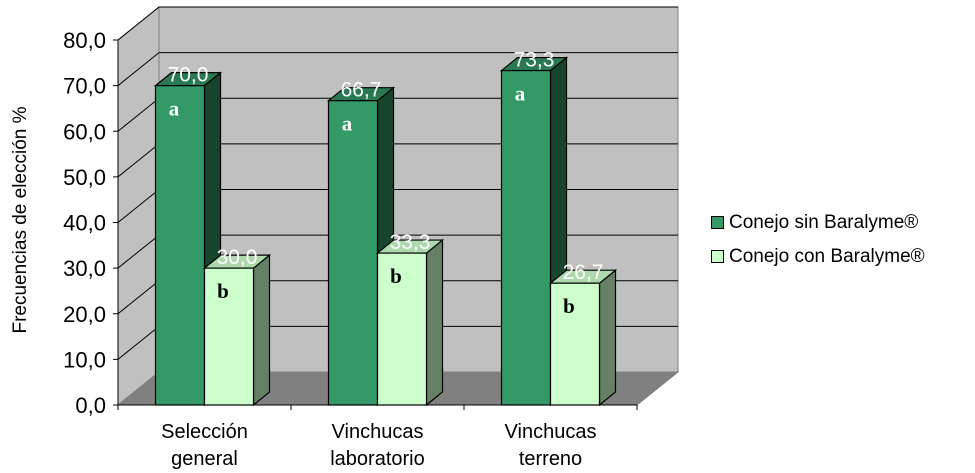 This screenshot has height=473, width=975. Describe the element at coordinates (90, 405) in the screenshot. I see `y-tick-label: 0,0` at that location.